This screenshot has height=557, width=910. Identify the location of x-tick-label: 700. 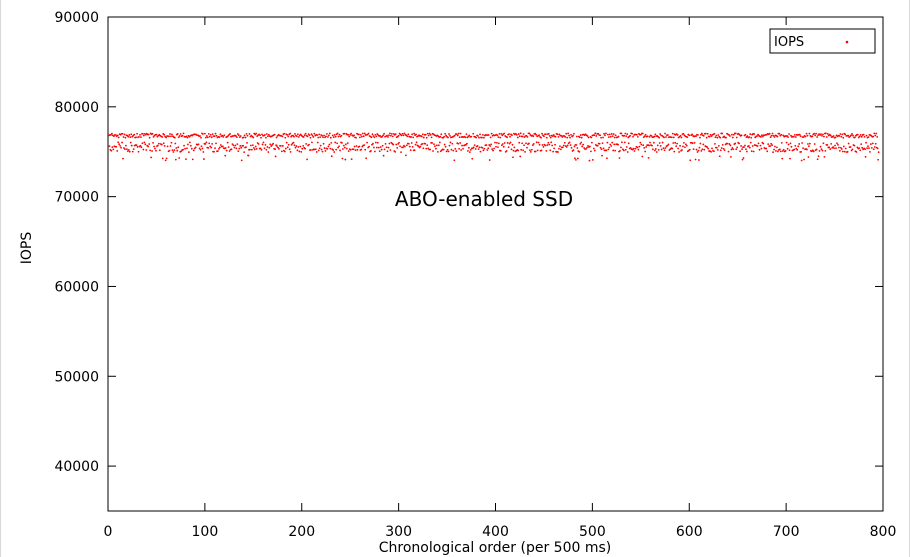
(786, 532).